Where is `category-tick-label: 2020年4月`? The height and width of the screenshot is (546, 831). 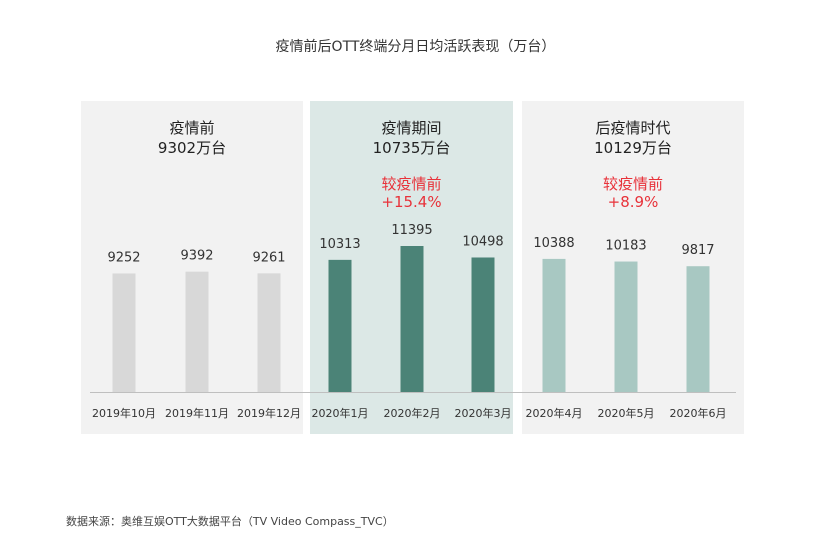 category-tick-label: 2020年4月 is located at coordinates (554, 413).